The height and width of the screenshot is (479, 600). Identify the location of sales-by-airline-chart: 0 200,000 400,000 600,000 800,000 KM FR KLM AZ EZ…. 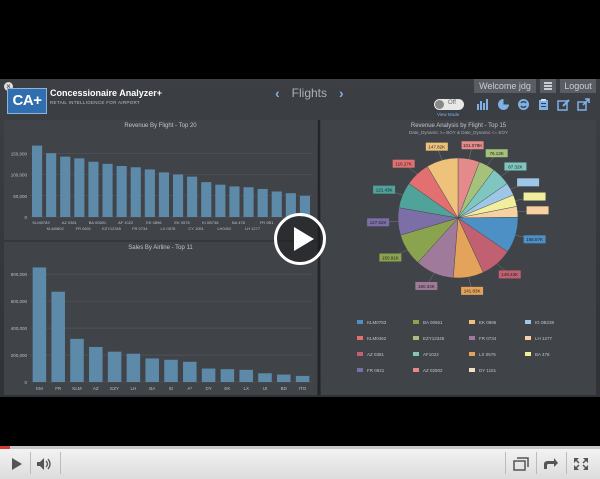
(161, 329).